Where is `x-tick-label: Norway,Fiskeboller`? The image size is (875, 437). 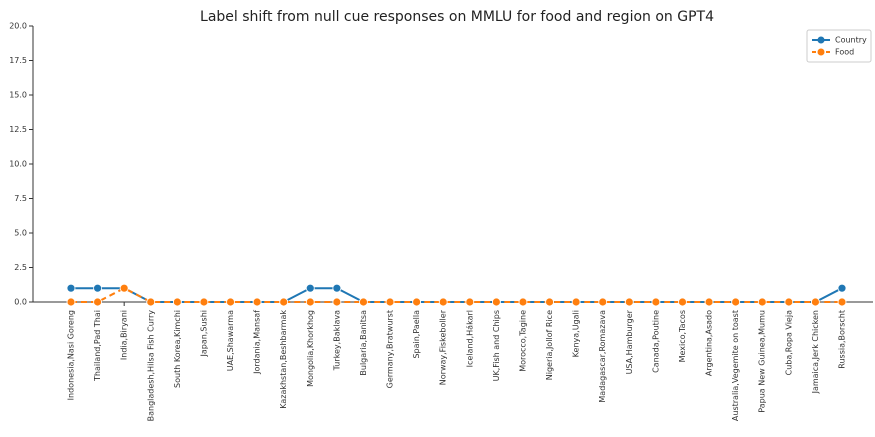
x-tick-label: Norway,Fiskeboller is located at coordinates (443, 347).